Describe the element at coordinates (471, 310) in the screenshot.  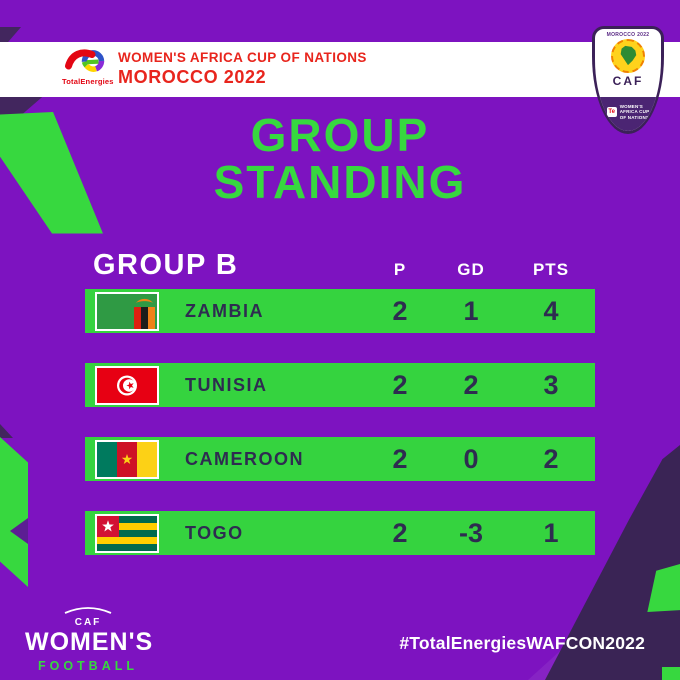
I see `goal-diff-value: 1` at that location.